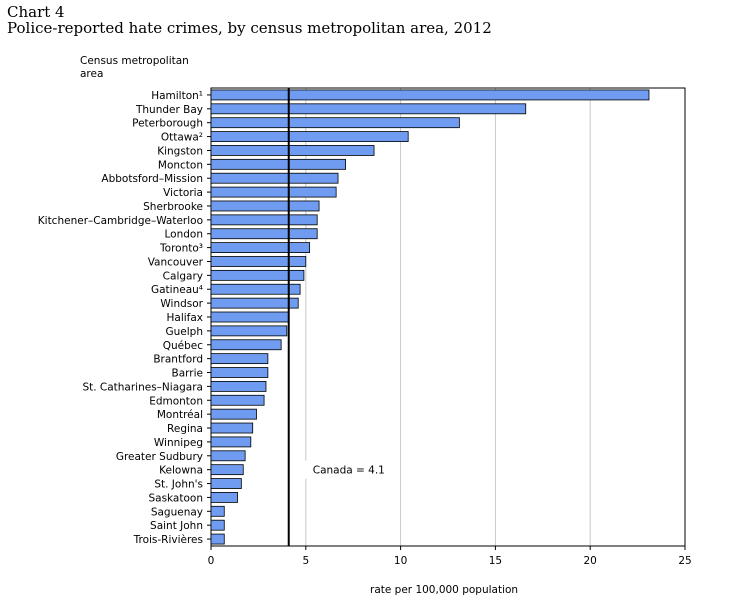 The width and height of the screenshot is (740, 606). Describe the element at coordinates (184, 318) in the screenshot. I see `category-label: Halifax` at that location.